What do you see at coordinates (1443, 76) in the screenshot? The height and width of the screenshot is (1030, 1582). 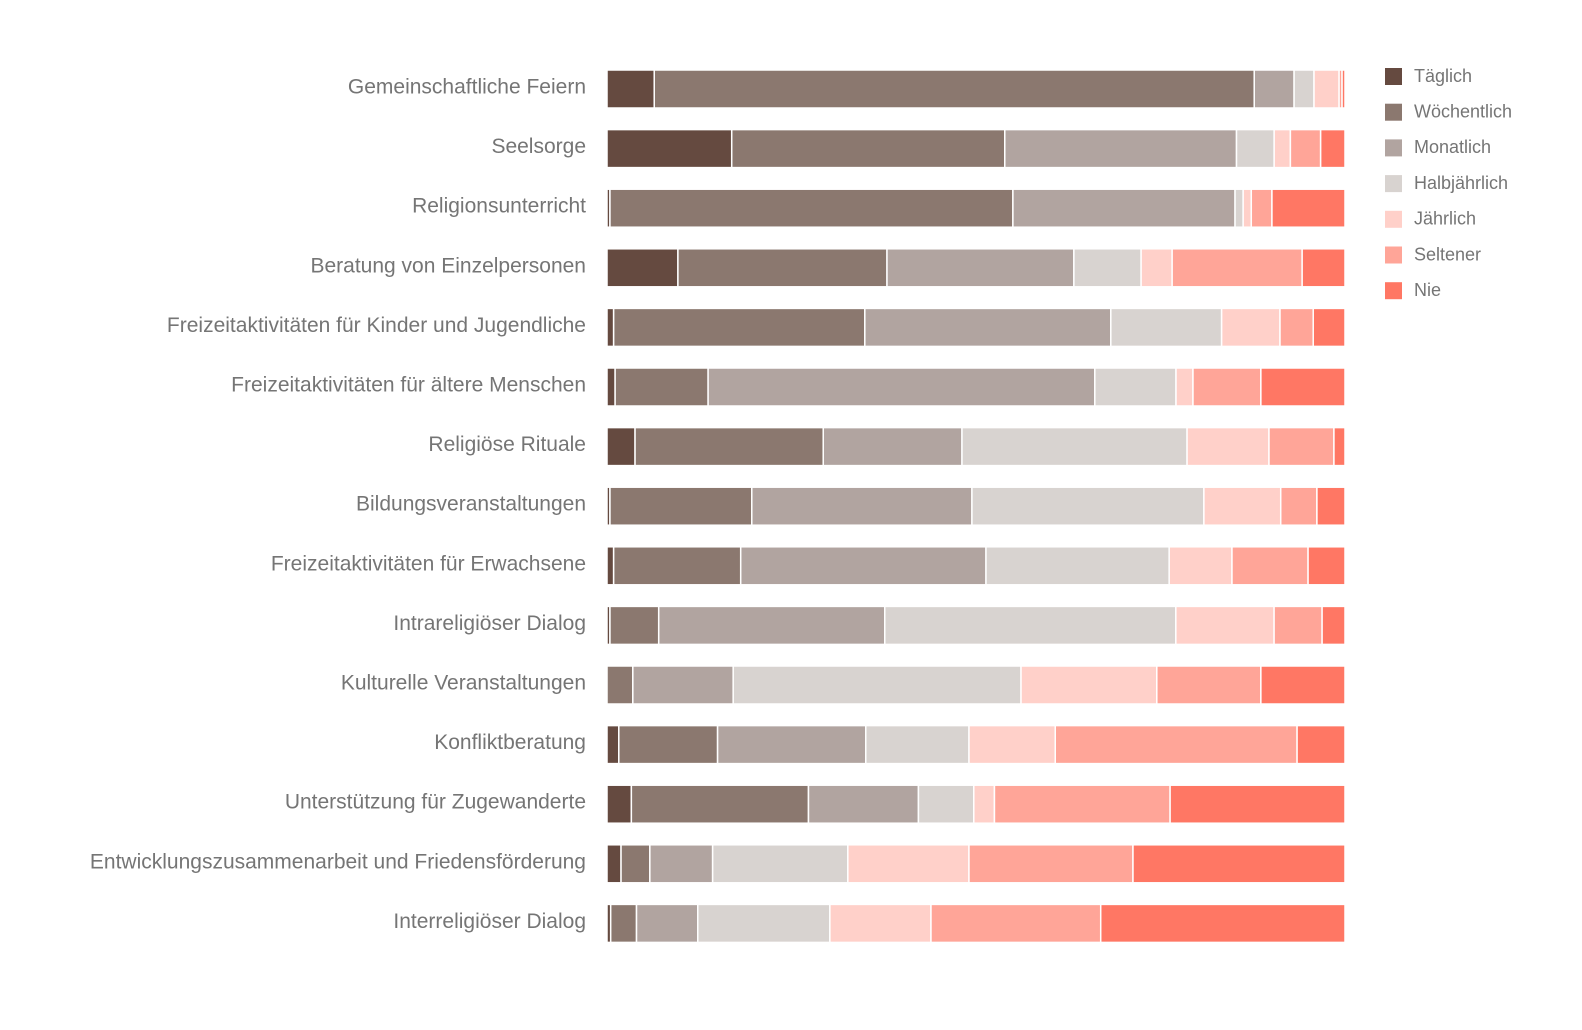 I see `legend-label: Täglich` at bounding box center [1443, 76].